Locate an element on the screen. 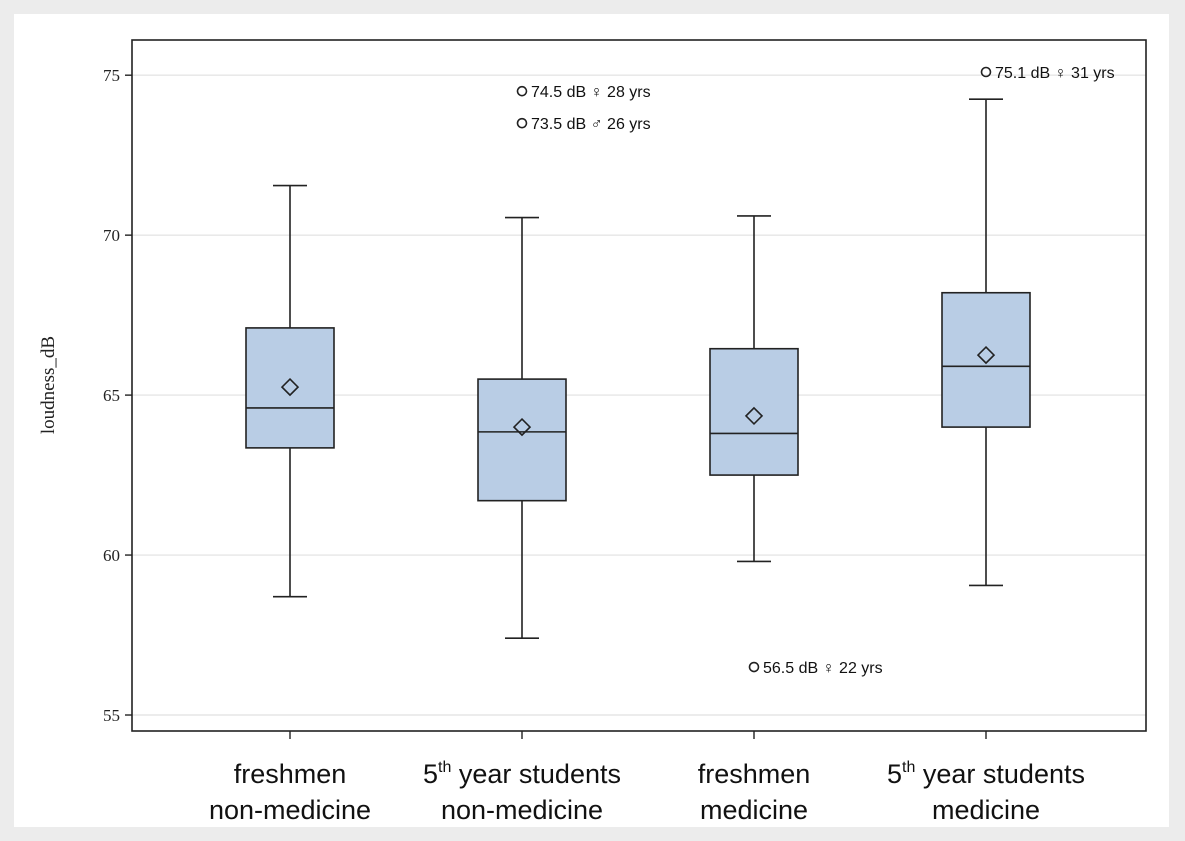  y-tick-label: 75 is located at coordinates (111, 75).